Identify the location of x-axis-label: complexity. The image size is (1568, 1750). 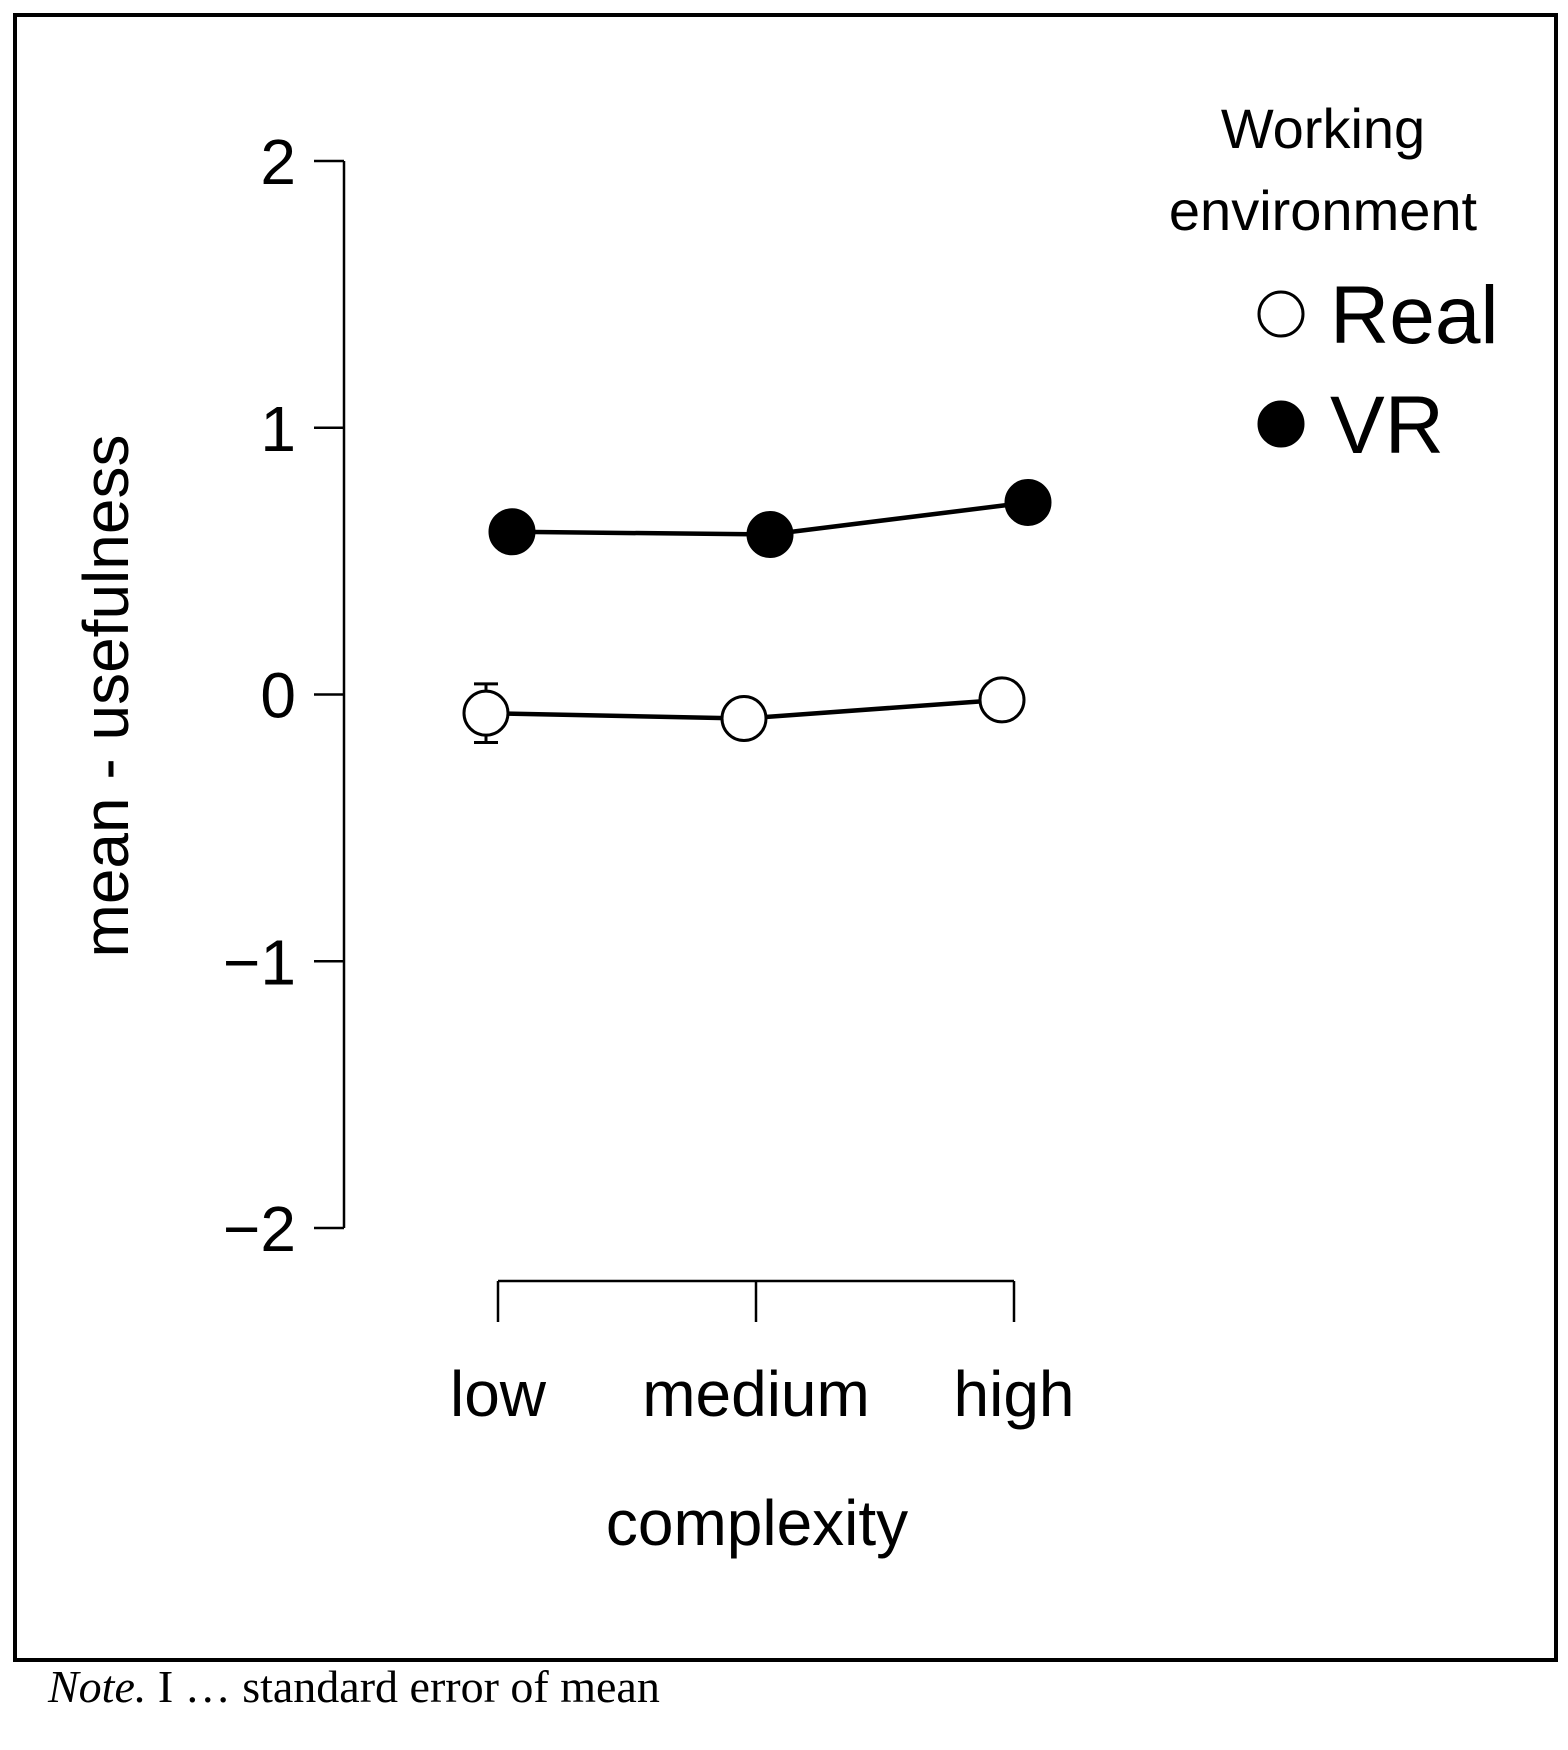
(757, 1523).